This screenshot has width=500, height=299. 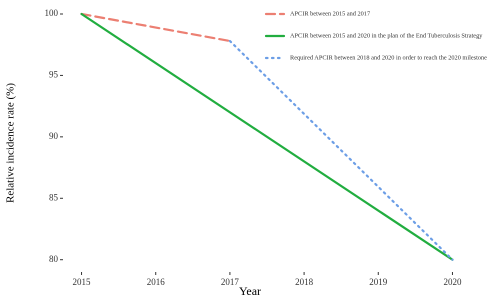 I want to click on x-tick-label: 2015, so click(x=82, y=282).